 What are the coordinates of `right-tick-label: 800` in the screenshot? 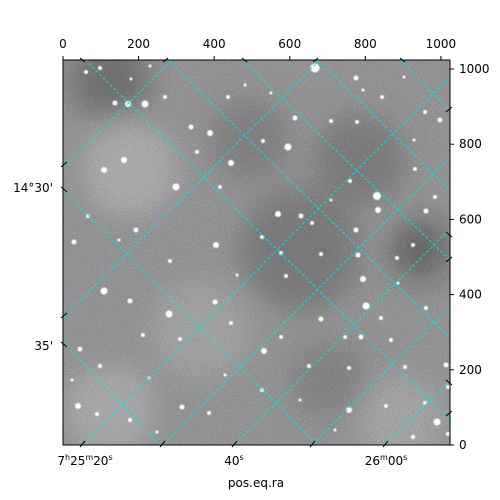 It's located at (470, 144).